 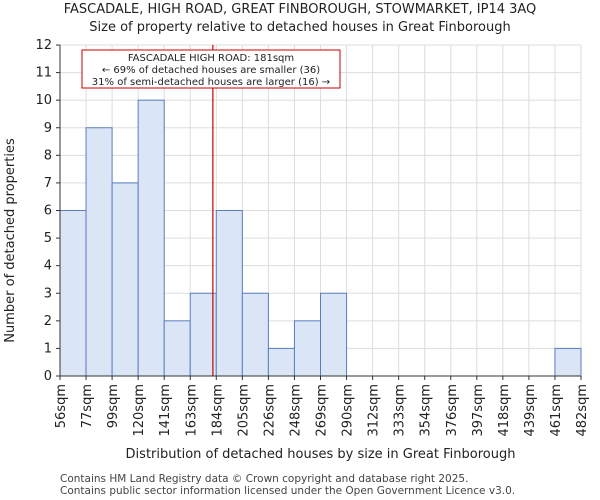 What do you see at coordinates (48, 321) in the screenshot?
I see `y-tick-label: 2` at bounding box center [48, 321].